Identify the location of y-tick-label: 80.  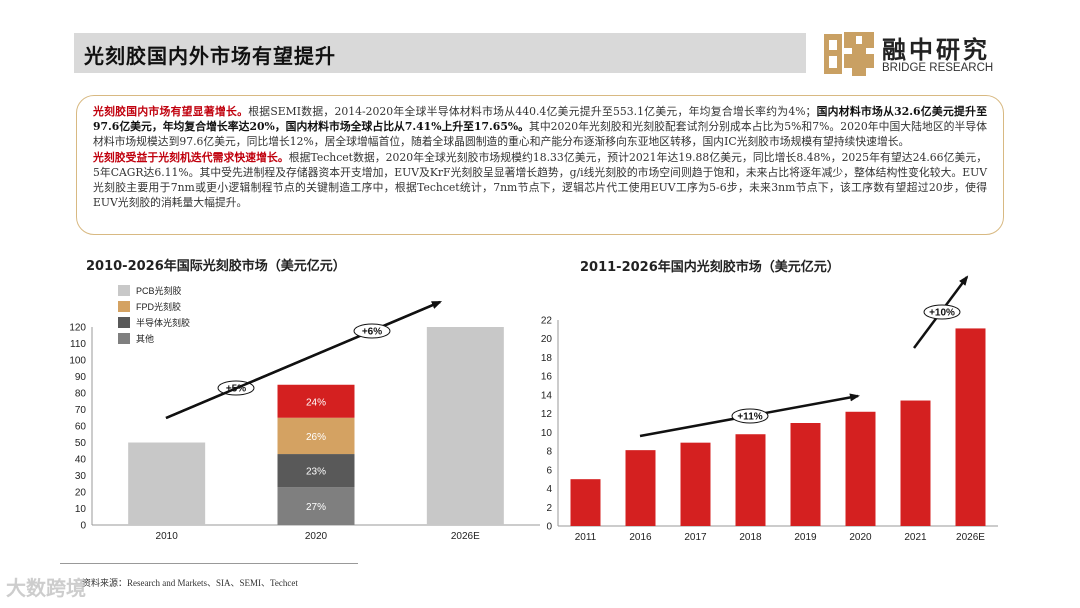
(81, 394).